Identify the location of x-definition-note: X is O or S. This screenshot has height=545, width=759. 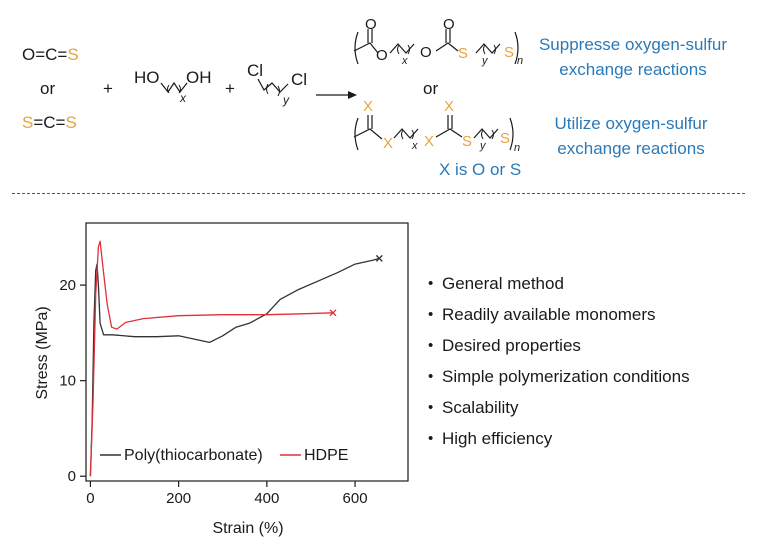
(480, 169).